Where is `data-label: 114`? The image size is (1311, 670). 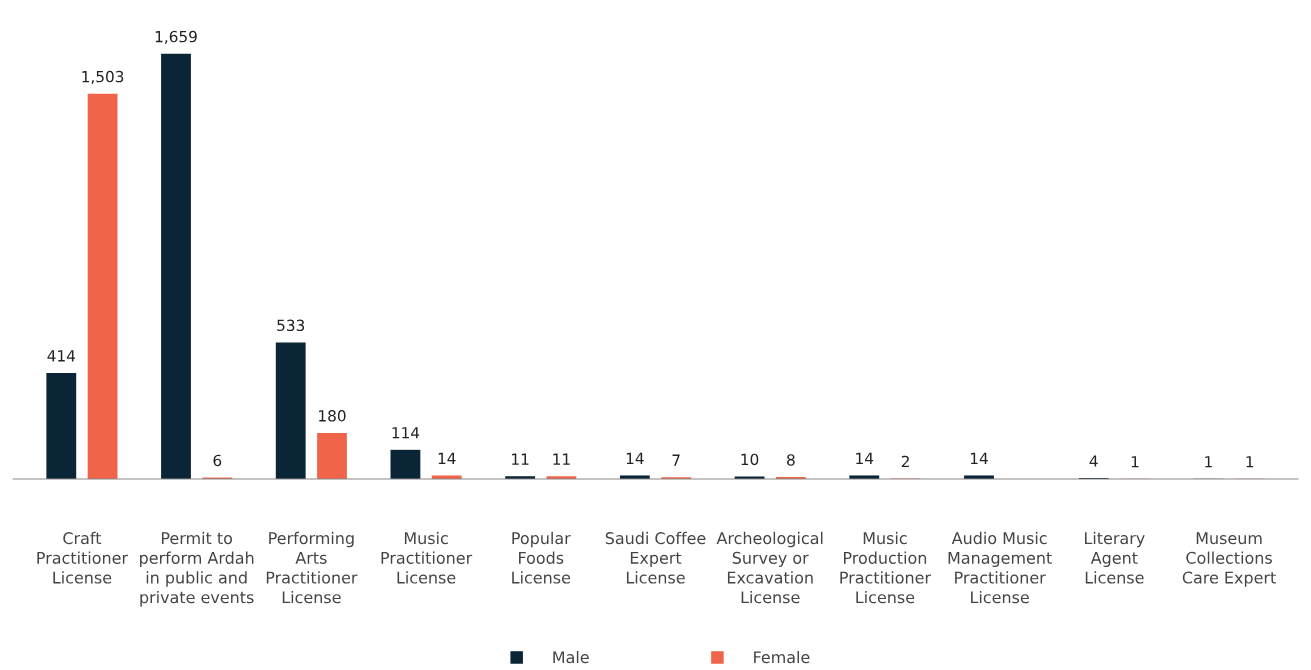 data-label: 114 is located at coordinates (406, 433).